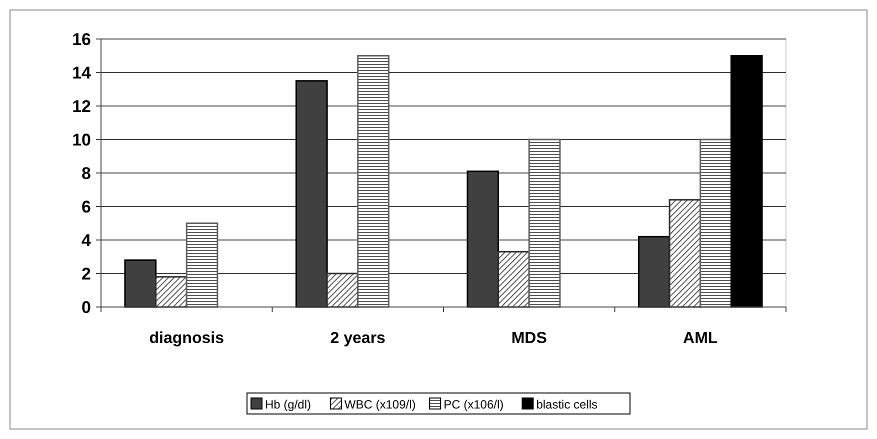 This screenshot has width=877, height=439. Describe the element at coordinates (529, 338) in the screenshot. I see `x-tick-label: MDS` at that location.